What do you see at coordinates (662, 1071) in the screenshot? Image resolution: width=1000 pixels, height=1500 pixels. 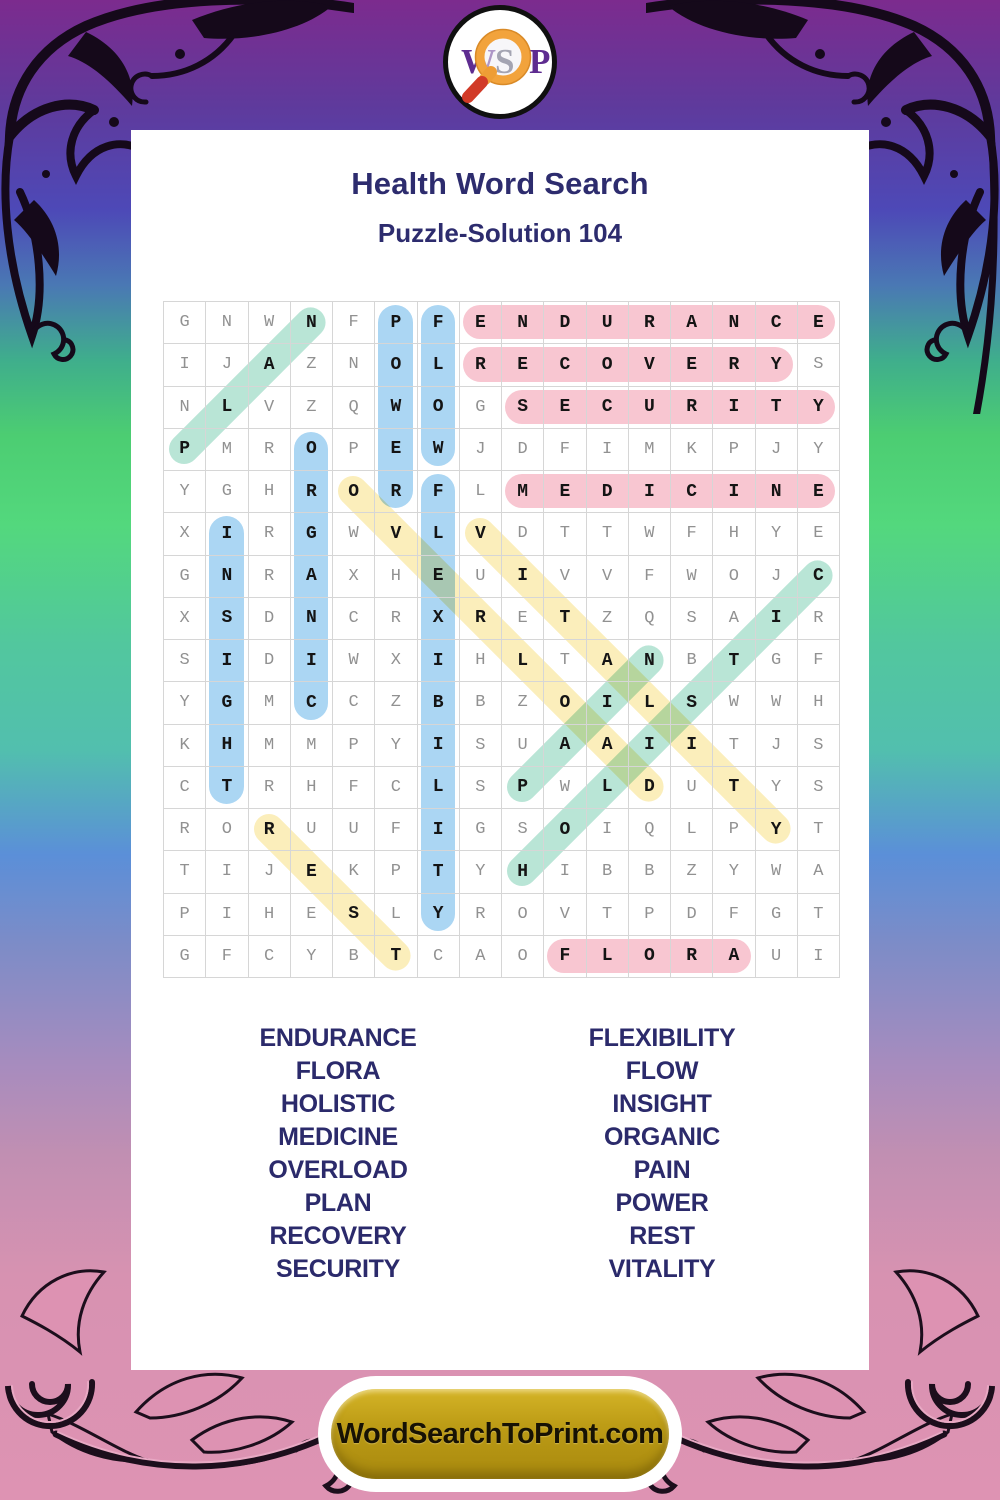 I see `word-list-item: FLOW` at bounding box center [662, 1071].